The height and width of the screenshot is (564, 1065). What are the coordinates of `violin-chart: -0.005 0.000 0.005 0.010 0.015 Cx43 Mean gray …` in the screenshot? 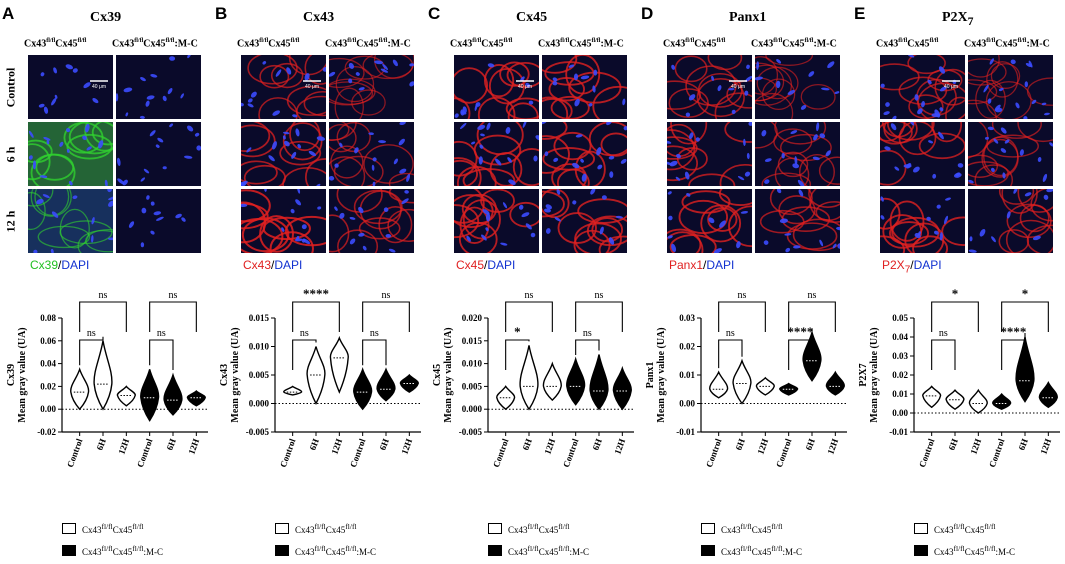 It's located at (320, 377).